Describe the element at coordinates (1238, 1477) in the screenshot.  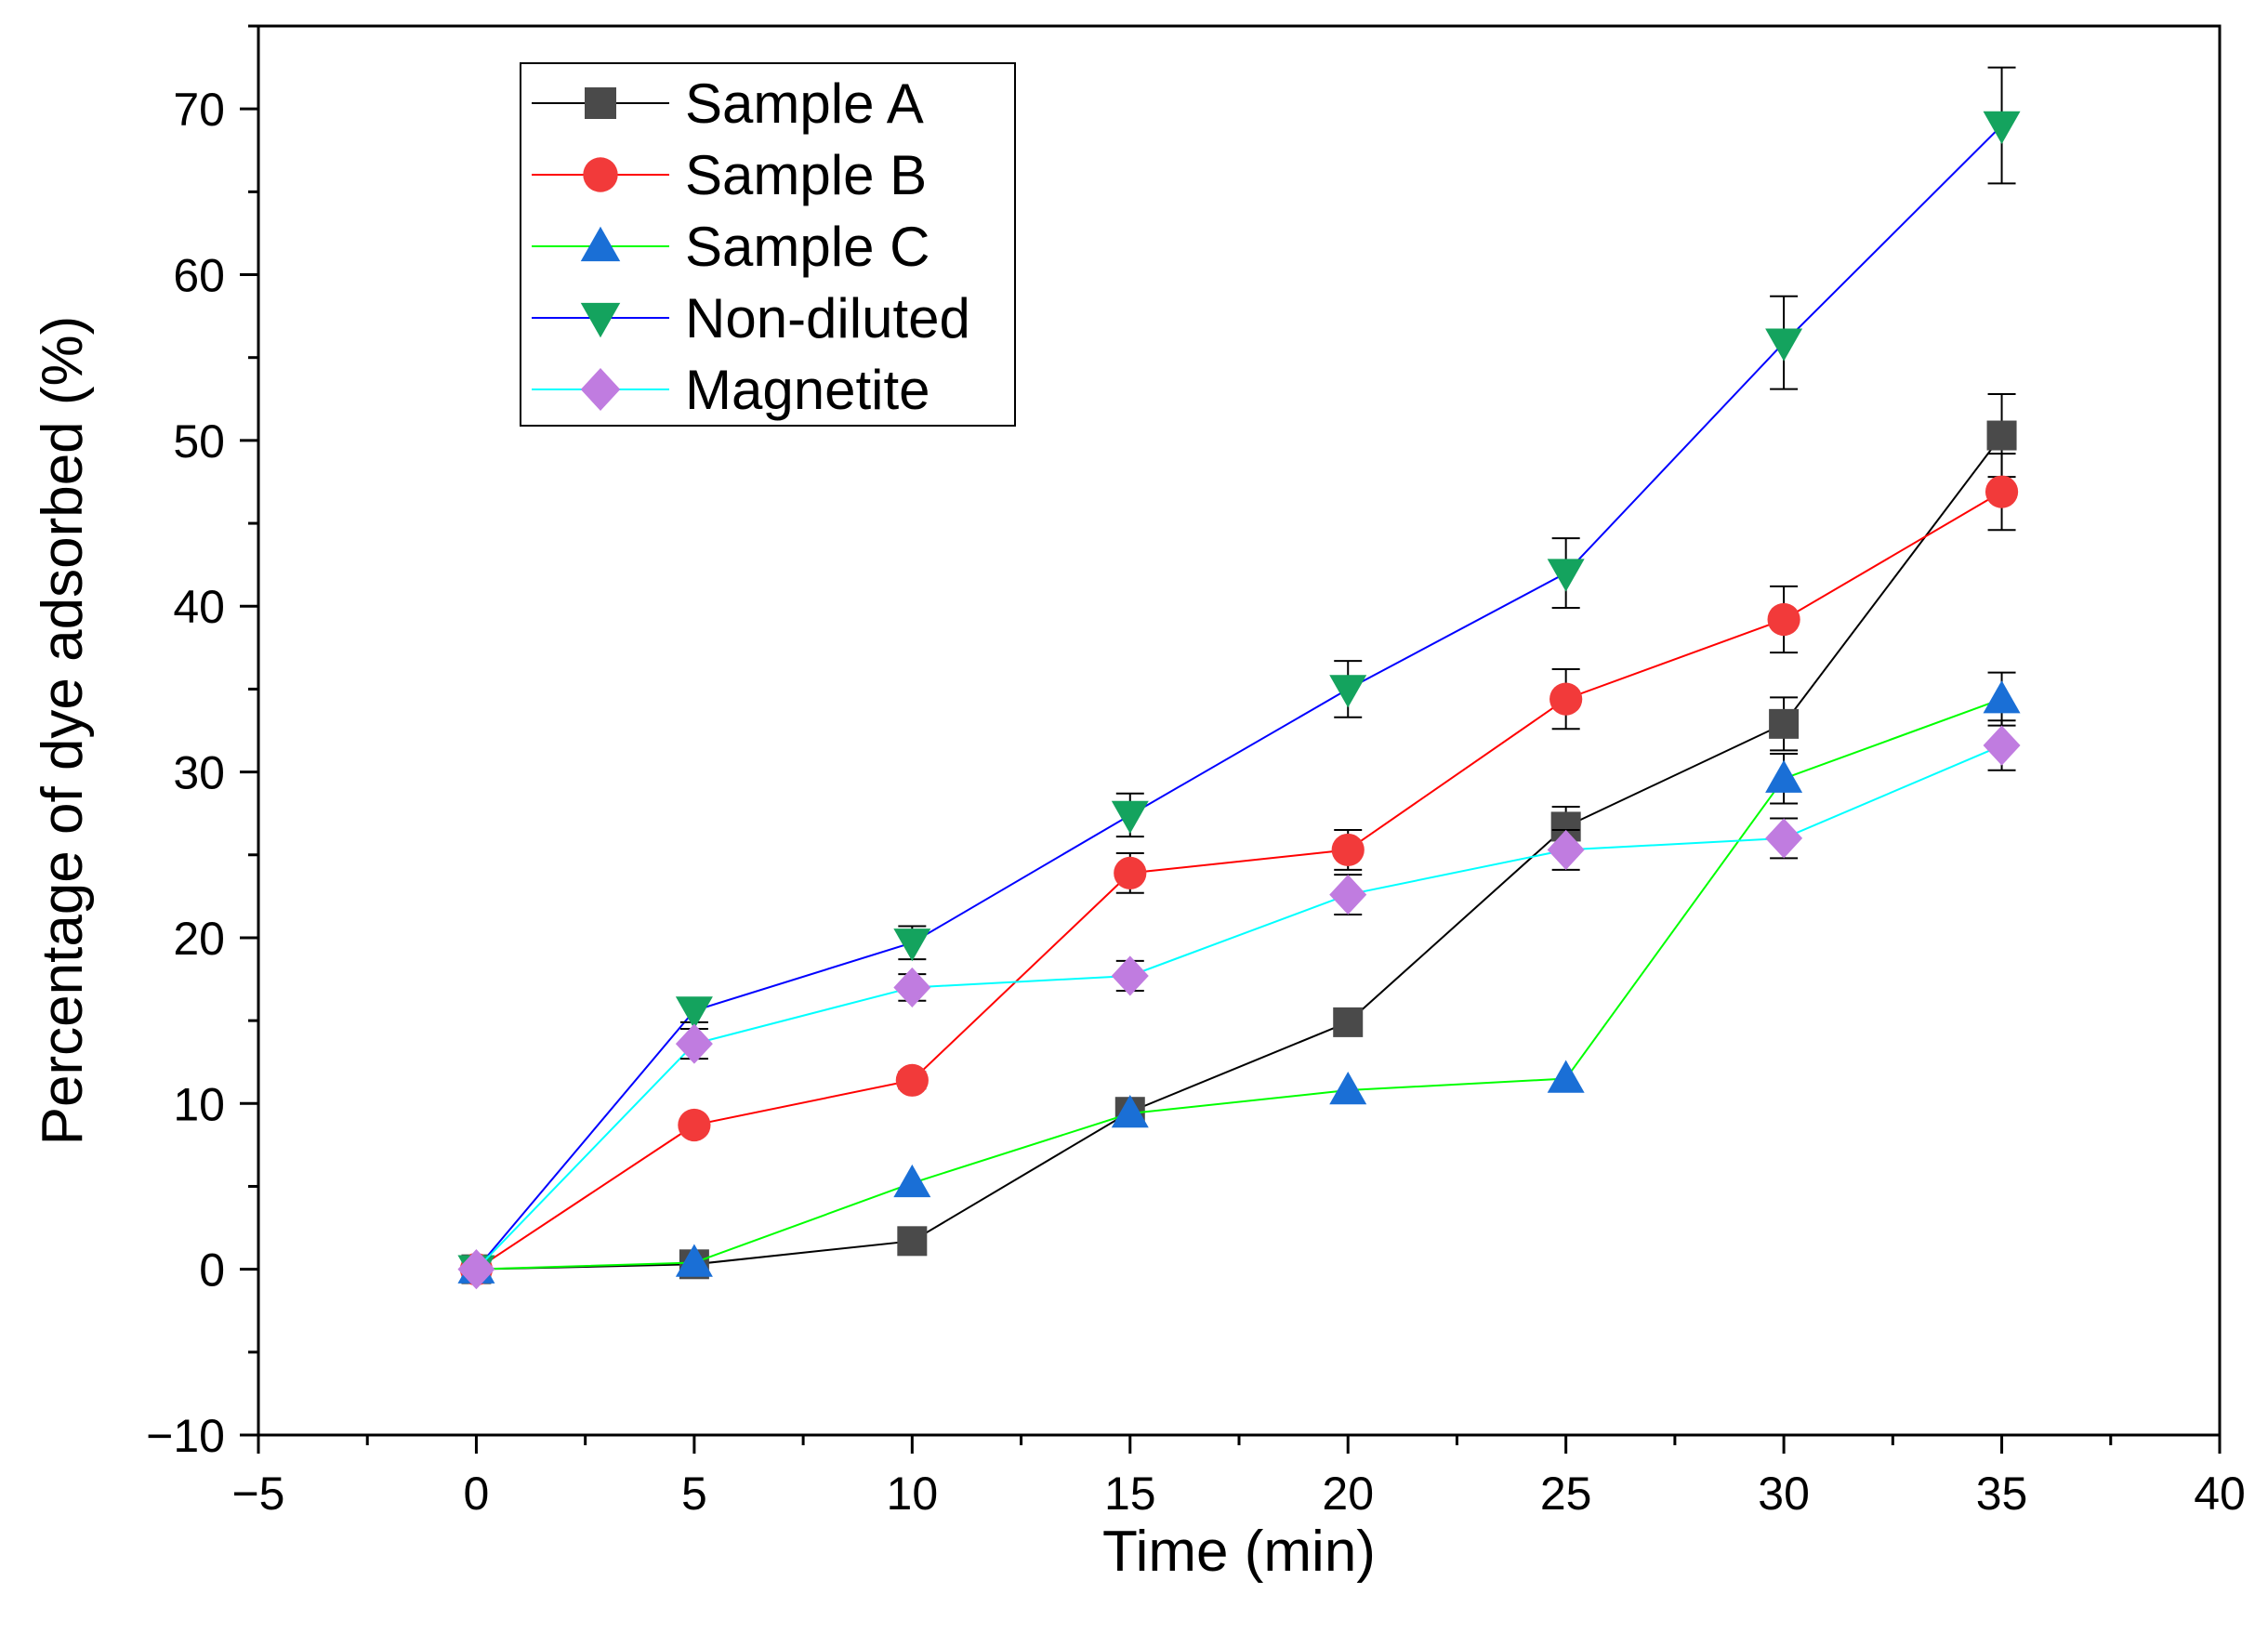
I see `x-axis: −5 0 5 10 15 20 25 30 35 40` at that location.